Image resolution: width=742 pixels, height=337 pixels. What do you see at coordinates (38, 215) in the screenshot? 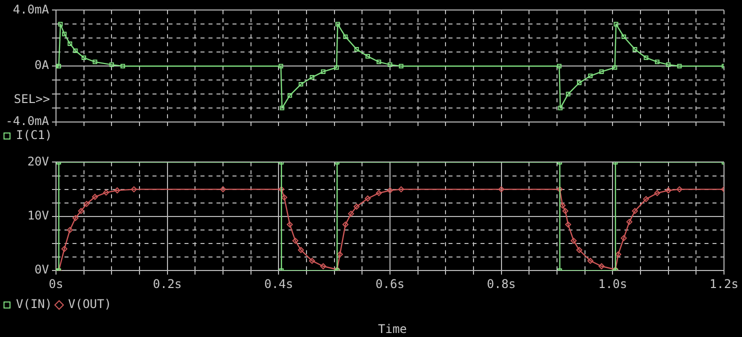
I see `y-tick-label: 10V` at bounding box center [38, 215].